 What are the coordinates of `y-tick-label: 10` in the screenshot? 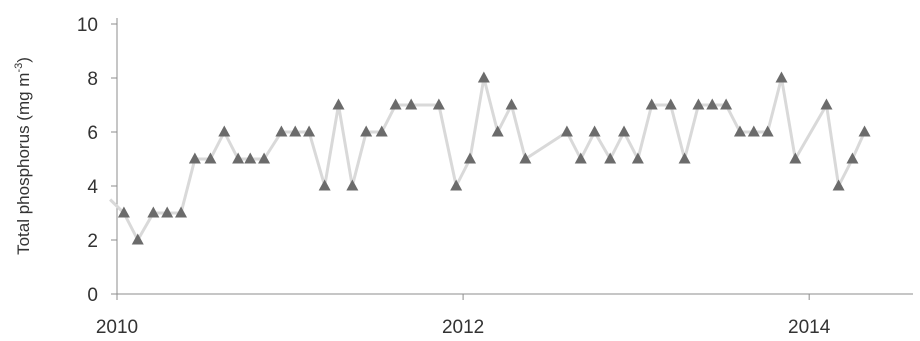 It's located at (87, 25).